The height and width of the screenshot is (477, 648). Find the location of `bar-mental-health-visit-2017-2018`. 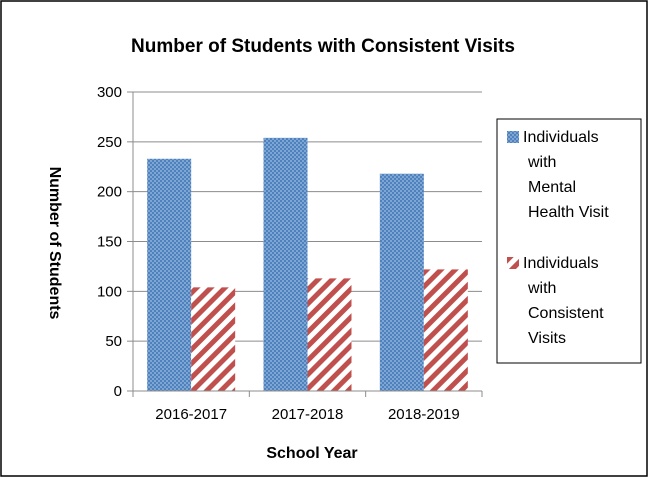

bar-mental-health-visit-2017-2018 is located at coordinates (285, 264).